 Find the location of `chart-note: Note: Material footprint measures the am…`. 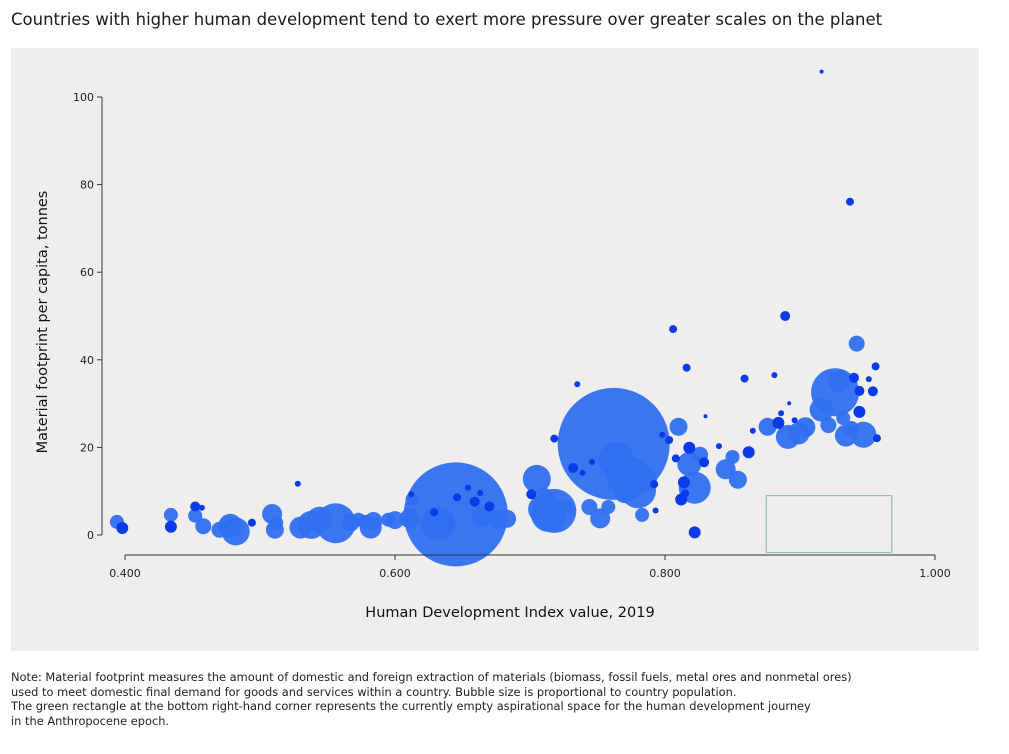

chart-note: Note: Material footprint measures the am… is located at coordinates (506, 699).